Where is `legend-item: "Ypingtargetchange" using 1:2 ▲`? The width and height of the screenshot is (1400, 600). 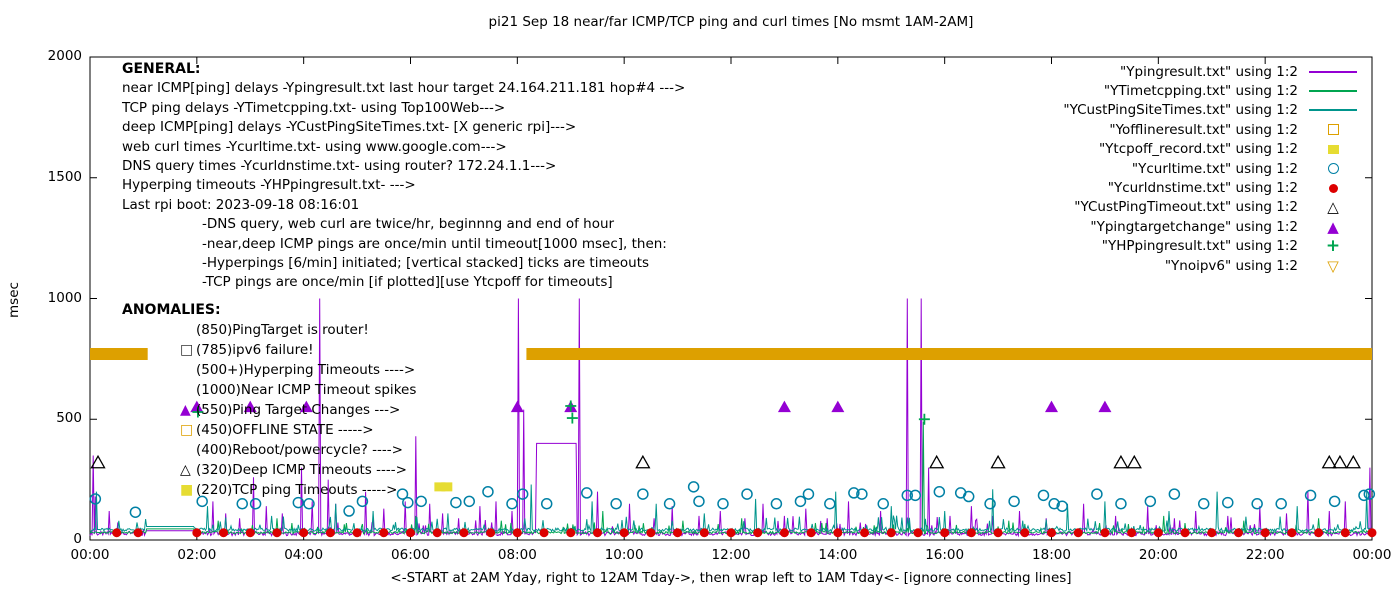
legend-item: "Ypingtargetchange" using 1:2 ▲ is located at coordinates (1228, 226).